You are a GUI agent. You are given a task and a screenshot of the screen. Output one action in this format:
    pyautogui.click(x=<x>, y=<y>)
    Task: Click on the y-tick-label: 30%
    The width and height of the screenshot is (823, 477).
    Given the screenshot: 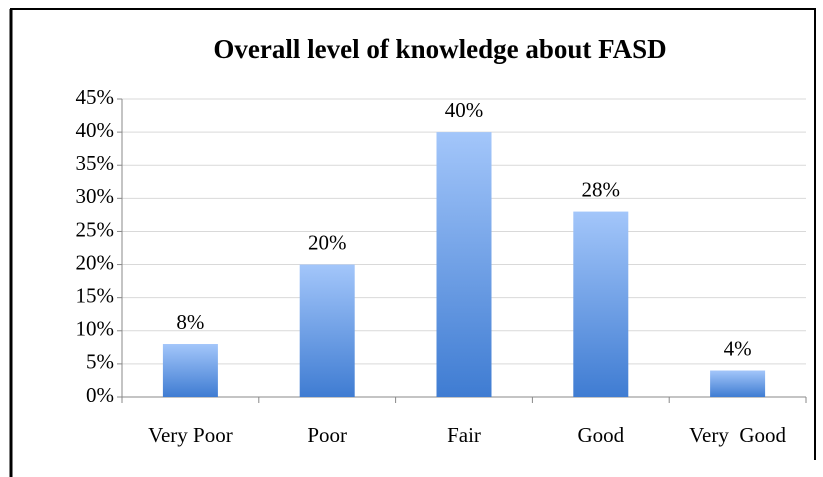 What is the action you would take?
    pyautogui.click(x=95, y=196)
    